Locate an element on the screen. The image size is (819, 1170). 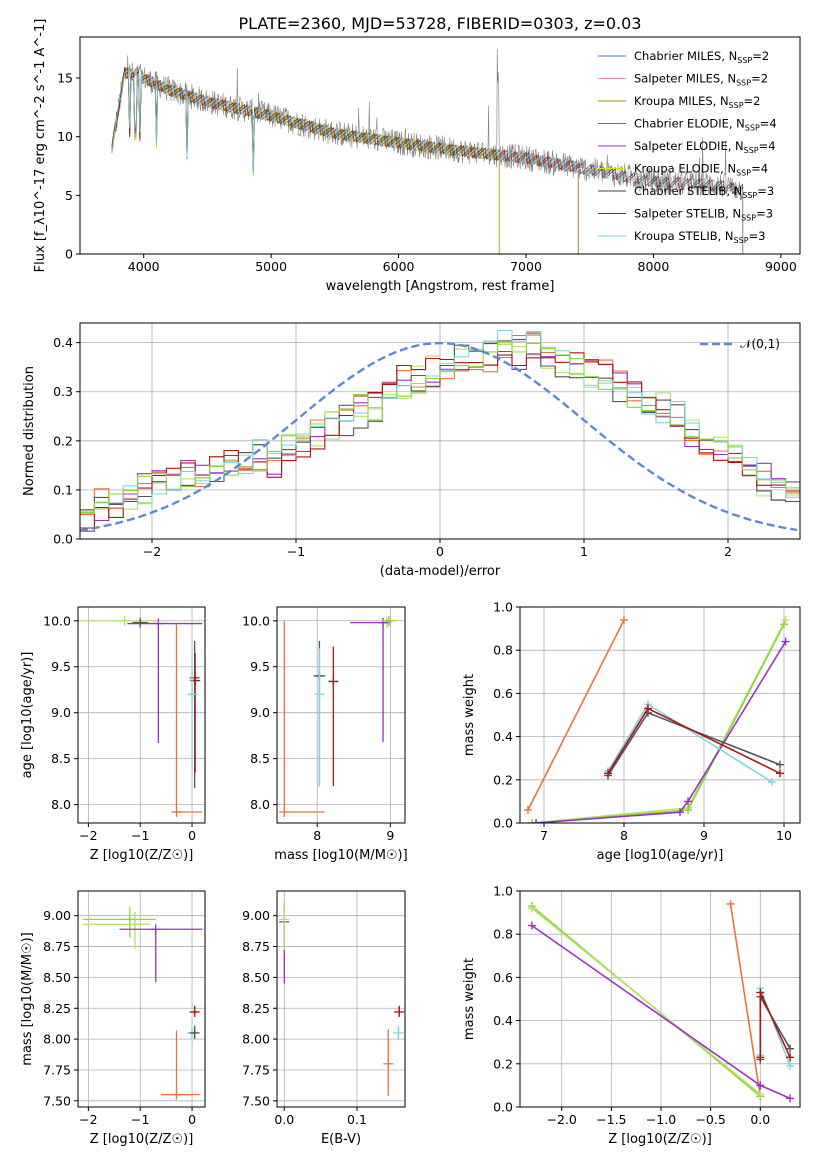
y-tick-label: 10 is located at coordinates (65, 136).